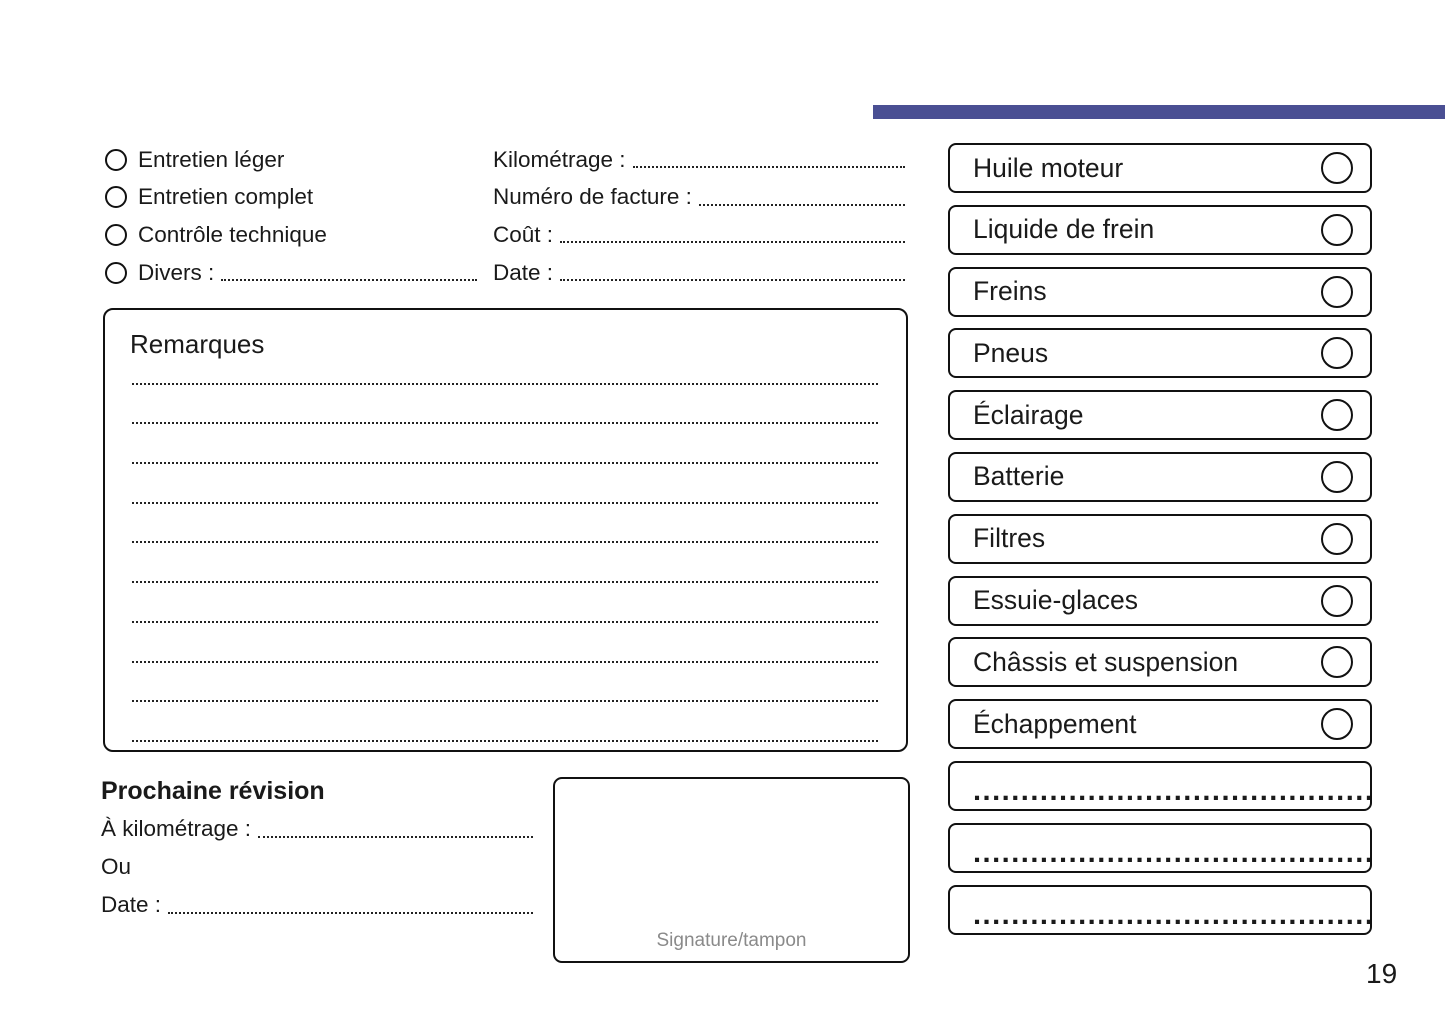  Describe the element at coordinates (176, 828) in the screenshot. I see `next-service-label: À kilométrage :` at that location.